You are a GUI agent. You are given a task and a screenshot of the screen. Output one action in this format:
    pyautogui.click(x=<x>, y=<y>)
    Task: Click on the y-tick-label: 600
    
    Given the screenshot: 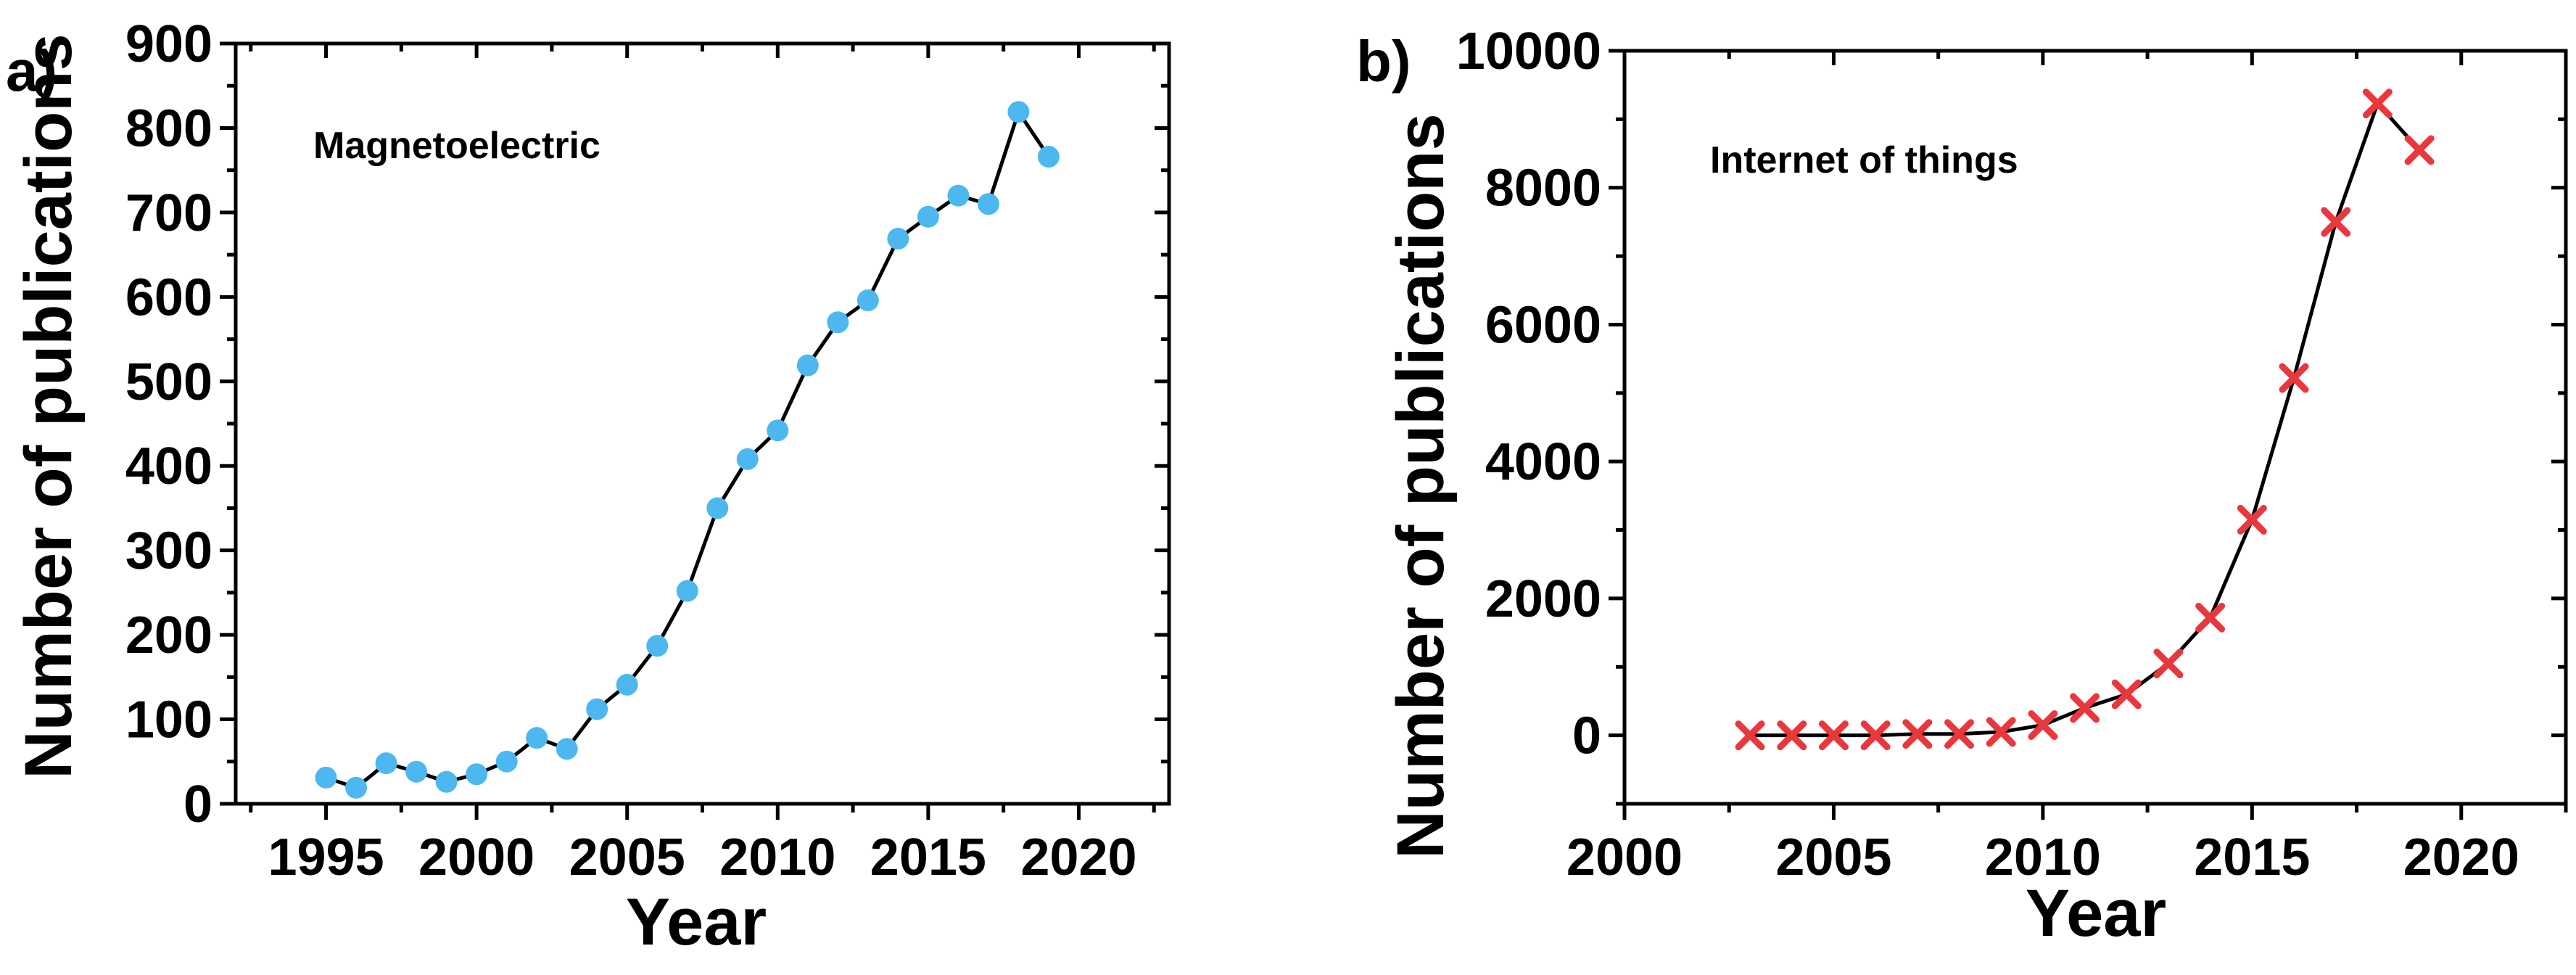 What is the action you would take?
    pyautogui.click(x=168, y=297)
    